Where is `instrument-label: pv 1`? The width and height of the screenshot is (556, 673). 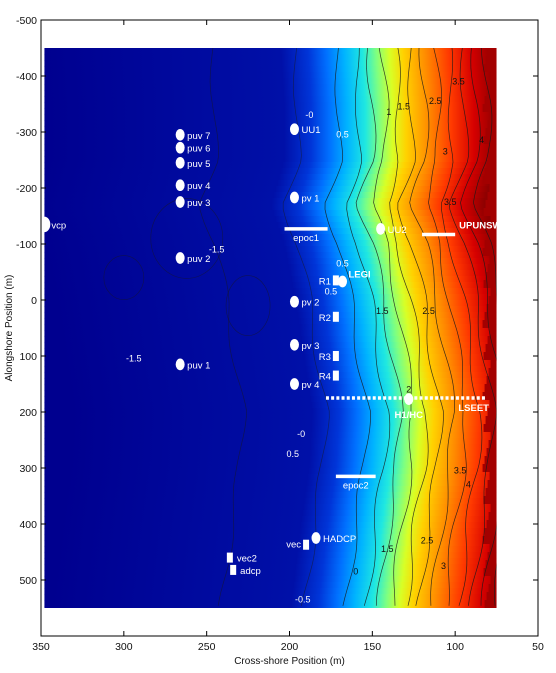
instrument-label: pv 1 is located at coordinates (310, 199).